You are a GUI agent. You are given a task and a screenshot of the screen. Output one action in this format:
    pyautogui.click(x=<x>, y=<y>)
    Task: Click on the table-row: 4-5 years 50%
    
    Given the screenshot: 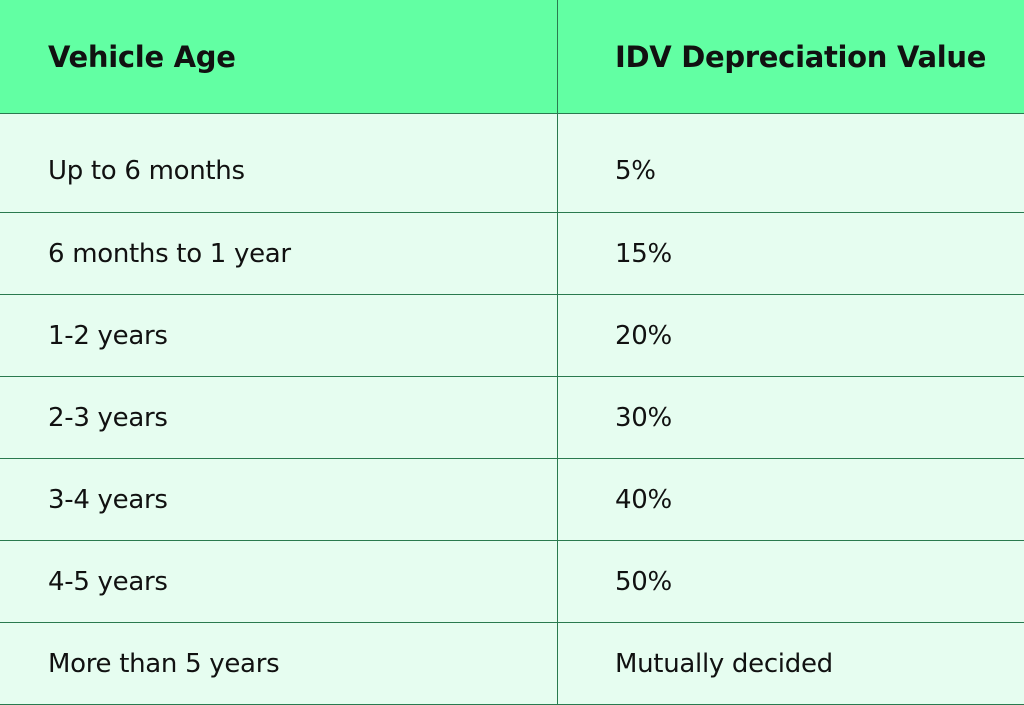 What is the action you would take?
    pyautogui.click(x=512, y=582)
    